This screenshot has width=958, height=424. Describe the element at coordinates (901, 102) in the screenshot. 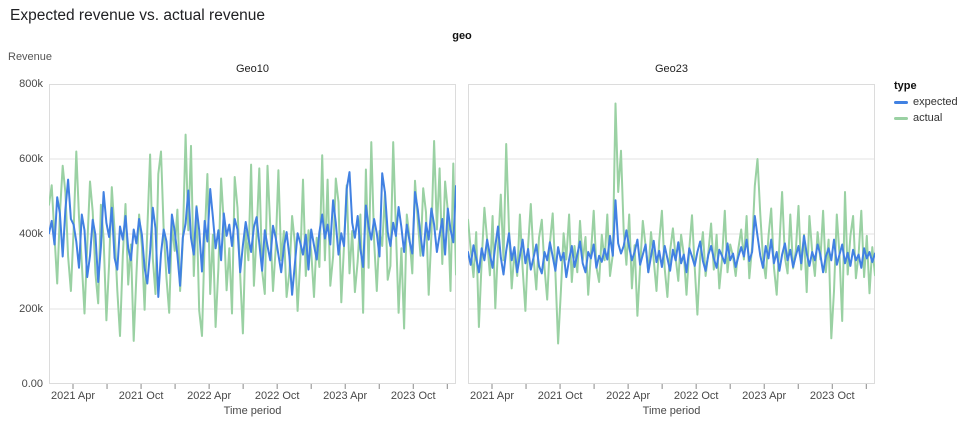

I see `legend-swatch-expected` at that location.